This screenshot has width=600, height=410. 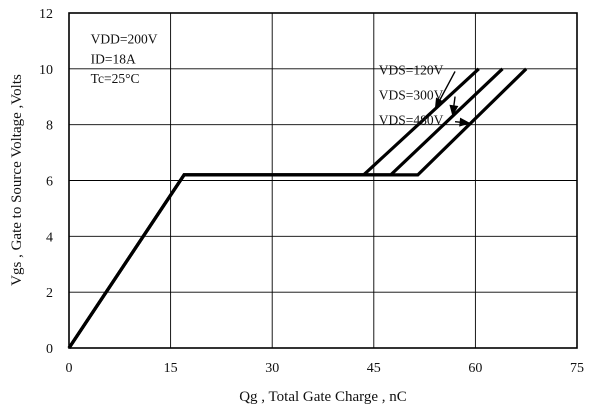 I want to click on y-tick-label: 12, so click(x=46, y=14).